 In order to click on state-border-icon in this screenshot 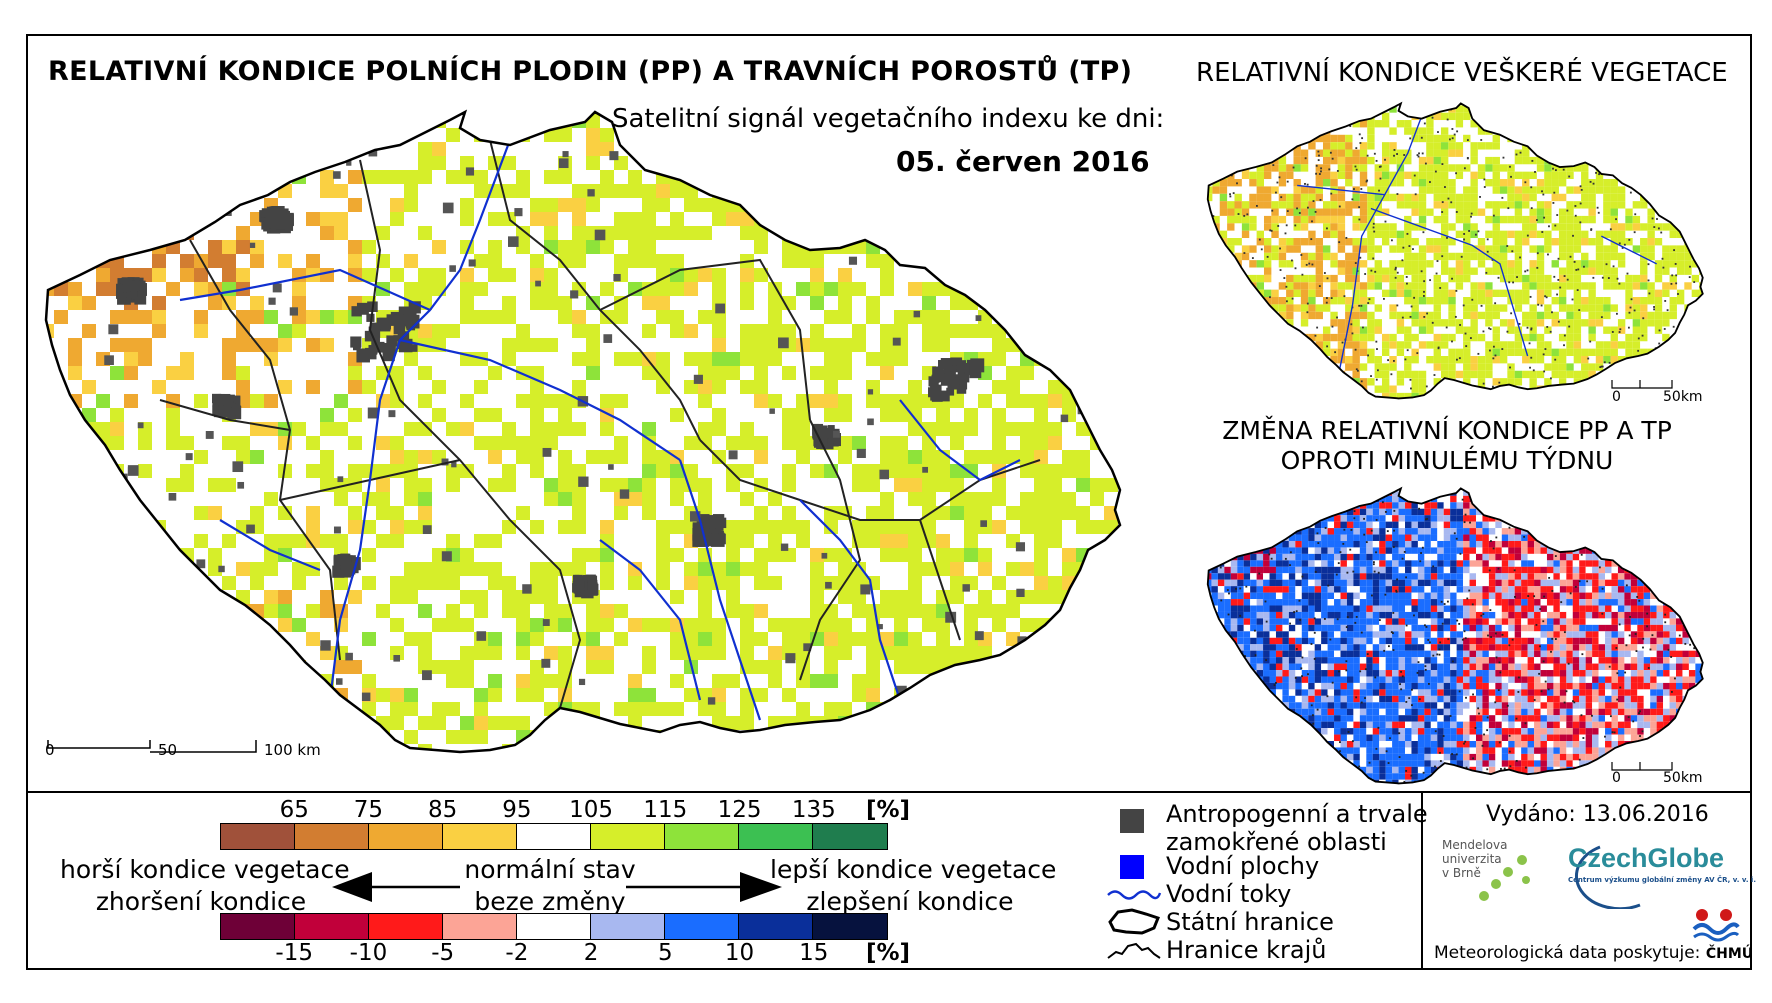, I will do `click(1134, 921)`.